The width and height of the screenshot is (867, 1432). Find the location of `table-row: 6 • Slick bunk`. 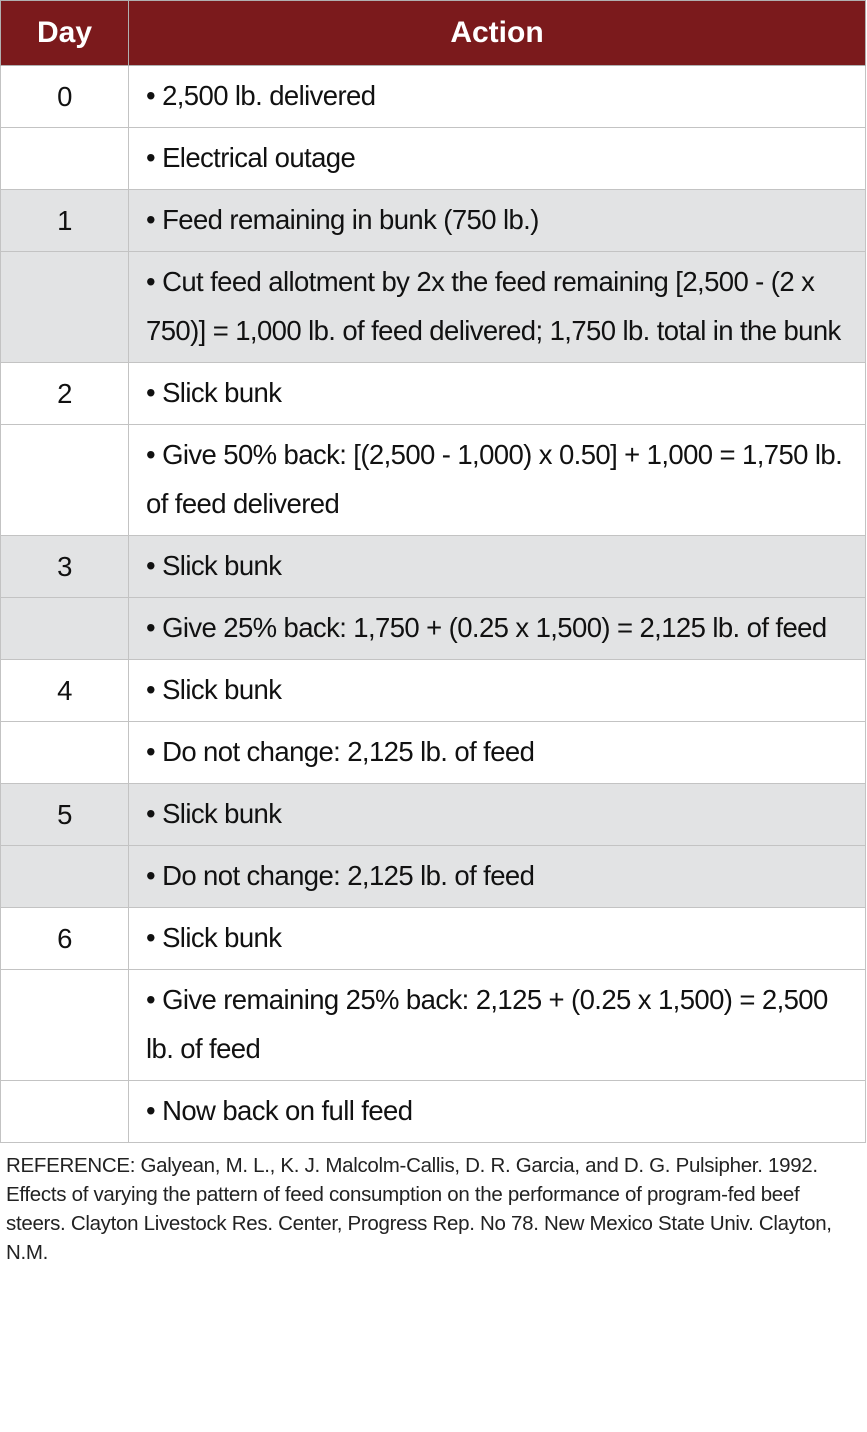

table-row: 6 • Slick bunk is located at coordinates (433, 938).